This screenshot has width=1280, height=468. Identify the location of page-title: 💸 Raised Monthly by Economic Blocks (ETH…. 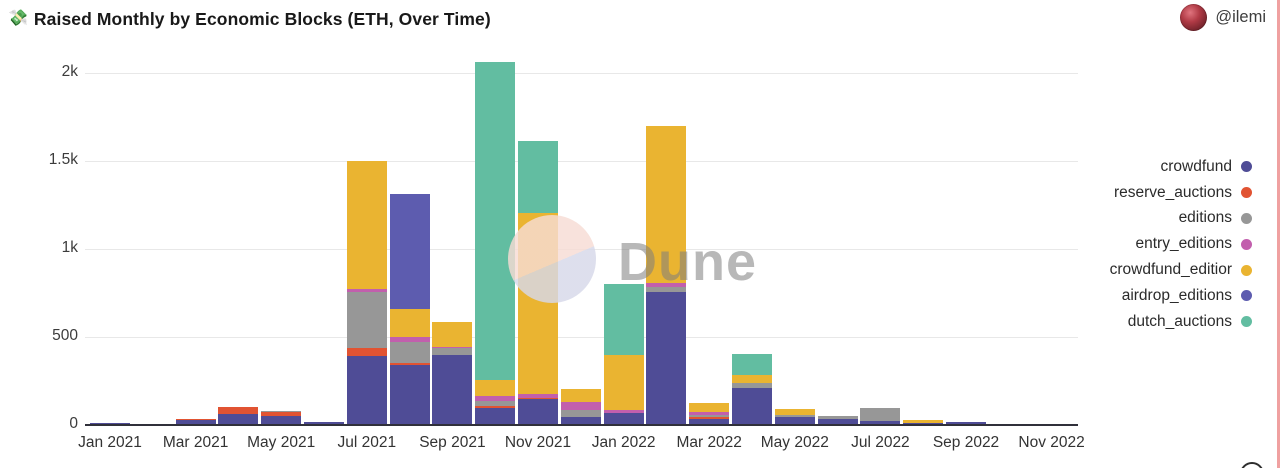
(249, 19).